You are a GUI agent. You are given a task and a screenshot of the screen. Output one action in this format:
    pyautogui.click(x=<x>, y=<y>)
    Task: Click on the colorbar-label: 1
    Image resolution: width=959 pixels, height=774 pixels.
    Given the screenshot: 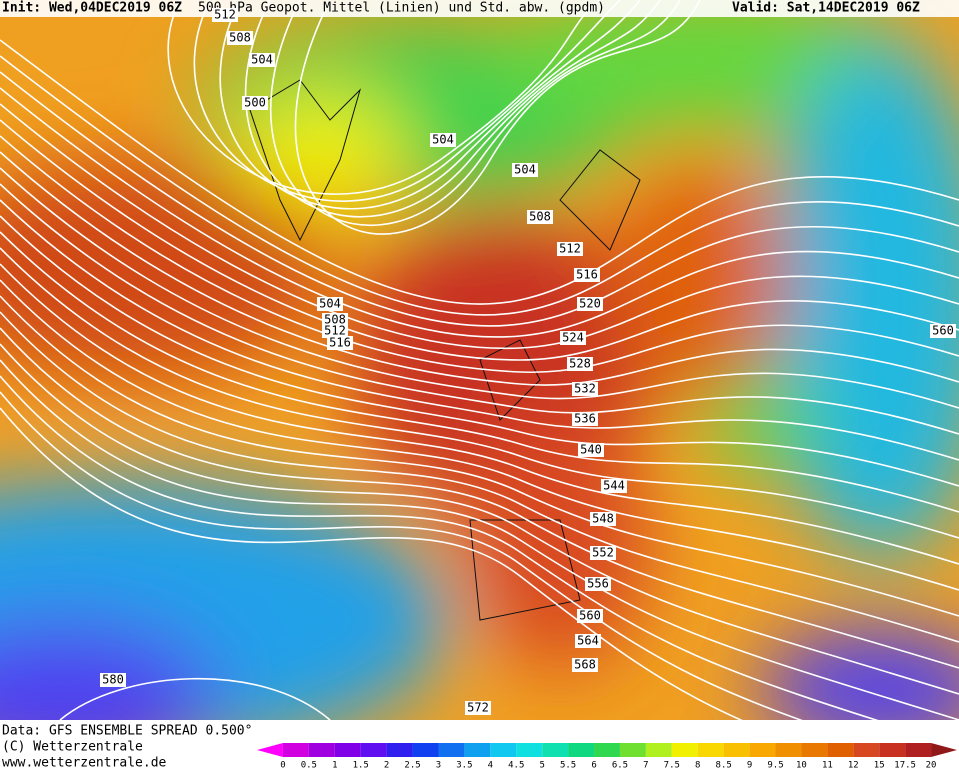 What is the action you would take?
    pyautogui.click(x=334, y=766)
    